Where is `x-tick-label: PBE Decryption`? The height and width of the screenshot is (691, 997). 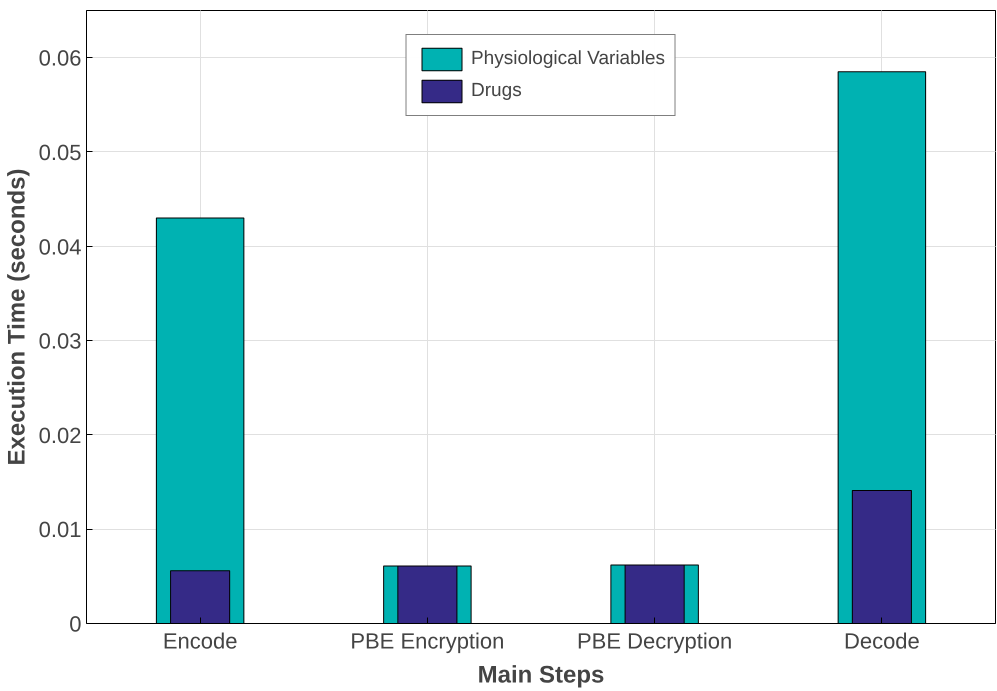
x-tick-label: PBE Decryption is located at coordinates (654, 641).